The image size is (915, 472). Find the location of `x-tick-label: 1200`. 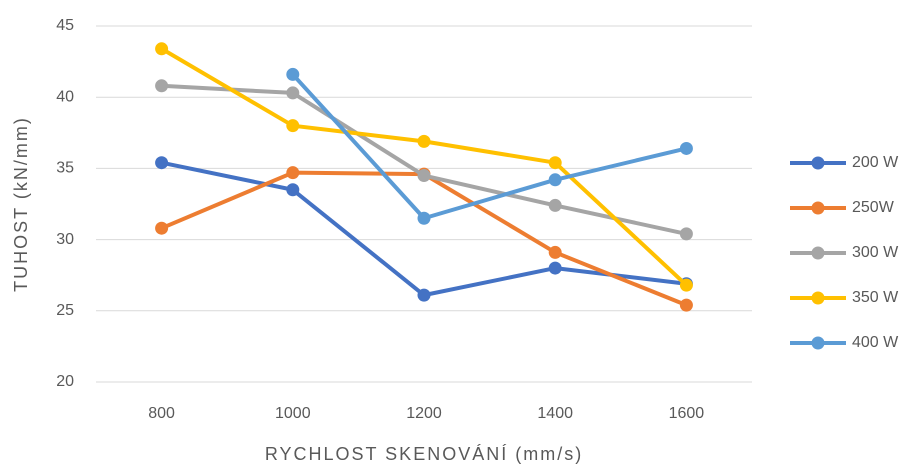

x-tick-label: 1200 is located at coordinates (424, 413).